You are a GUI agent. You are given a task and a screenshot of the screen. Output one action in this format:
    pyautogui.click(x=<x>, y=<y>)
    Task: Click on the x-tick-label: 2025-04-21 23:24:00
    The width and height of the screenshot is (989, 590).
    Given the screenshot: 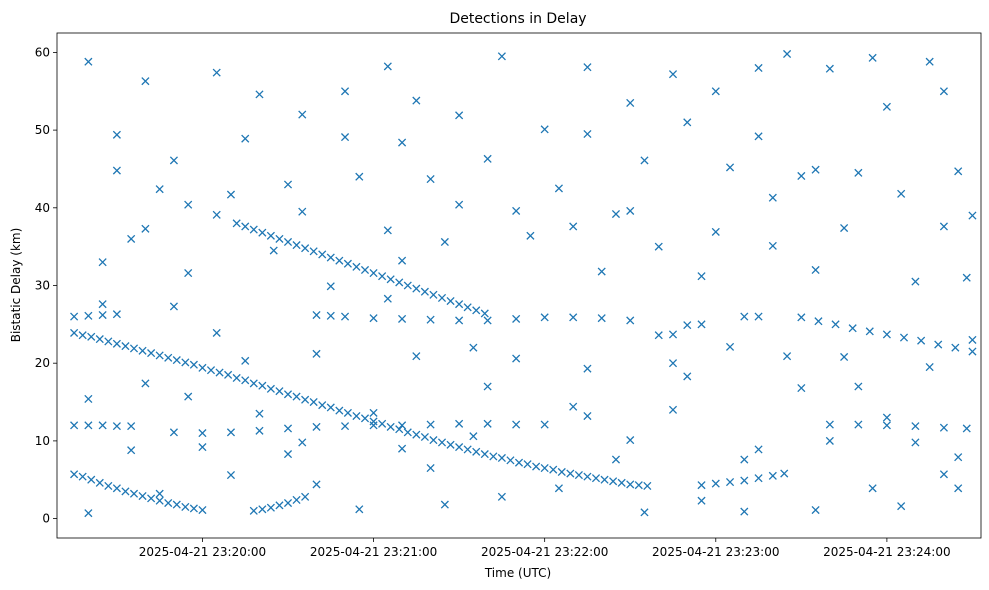 What is the action you would take?
    pyautogui.click(x=886, y=552)
    